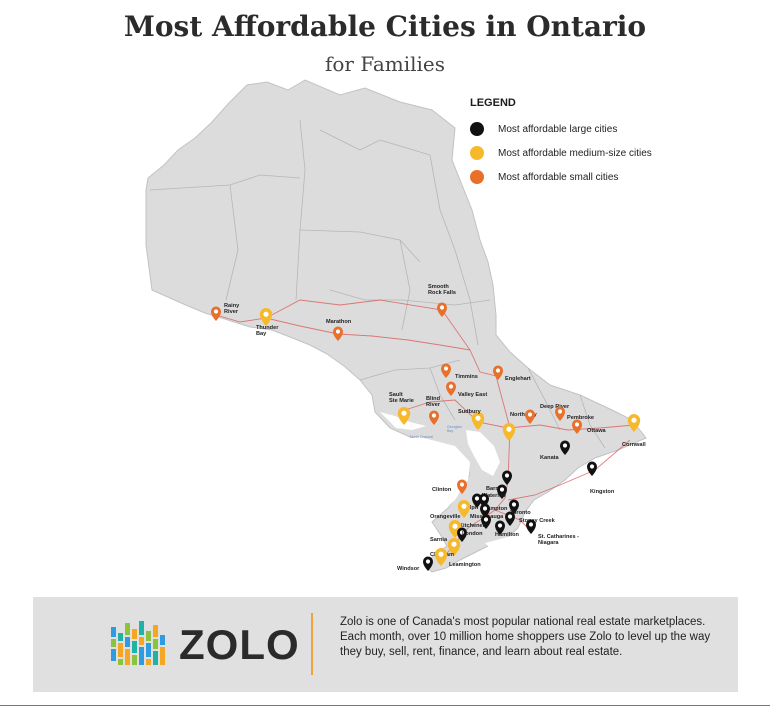  What do you see at coordinates (524, 415) in the screenshot?
I see `city-label: North Bay` at bounding box center [524, 415].